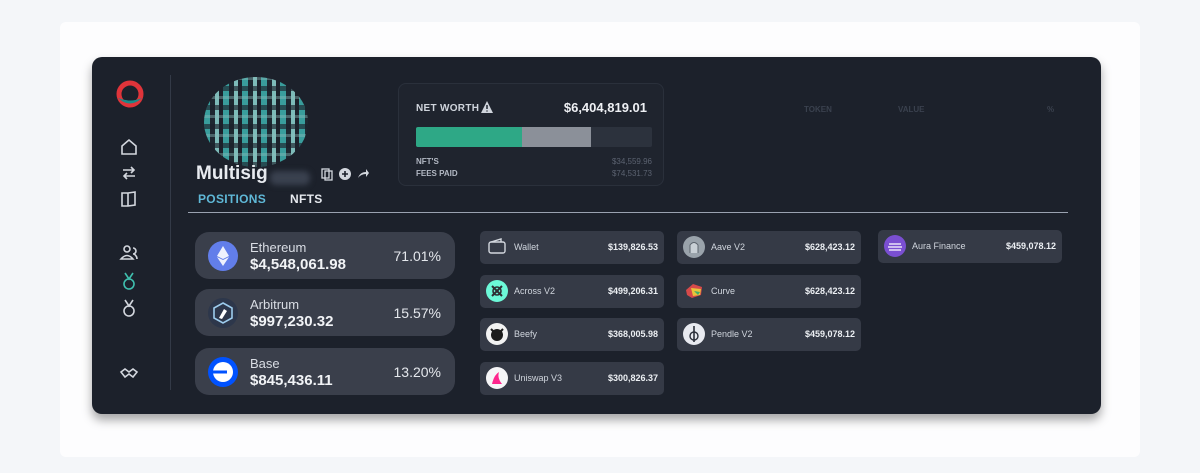 The width and height of the screenshot is (1200, 473). I want to click on chain-percent: 13.20%, so click(417, 372).